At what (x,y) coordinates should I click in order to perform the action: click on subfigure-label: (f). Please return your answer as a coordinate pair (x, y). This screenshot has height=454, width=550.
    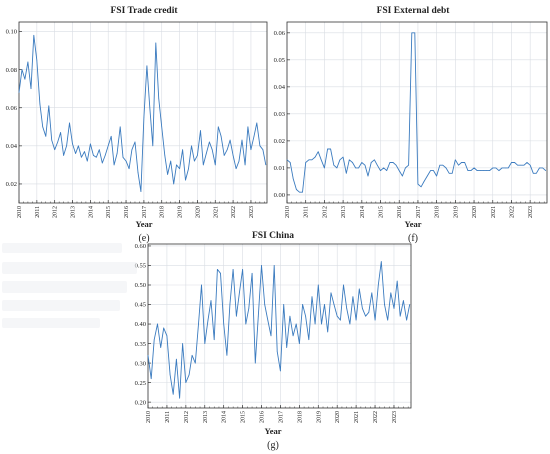
    Looking at the image, I should click on (413, 238).